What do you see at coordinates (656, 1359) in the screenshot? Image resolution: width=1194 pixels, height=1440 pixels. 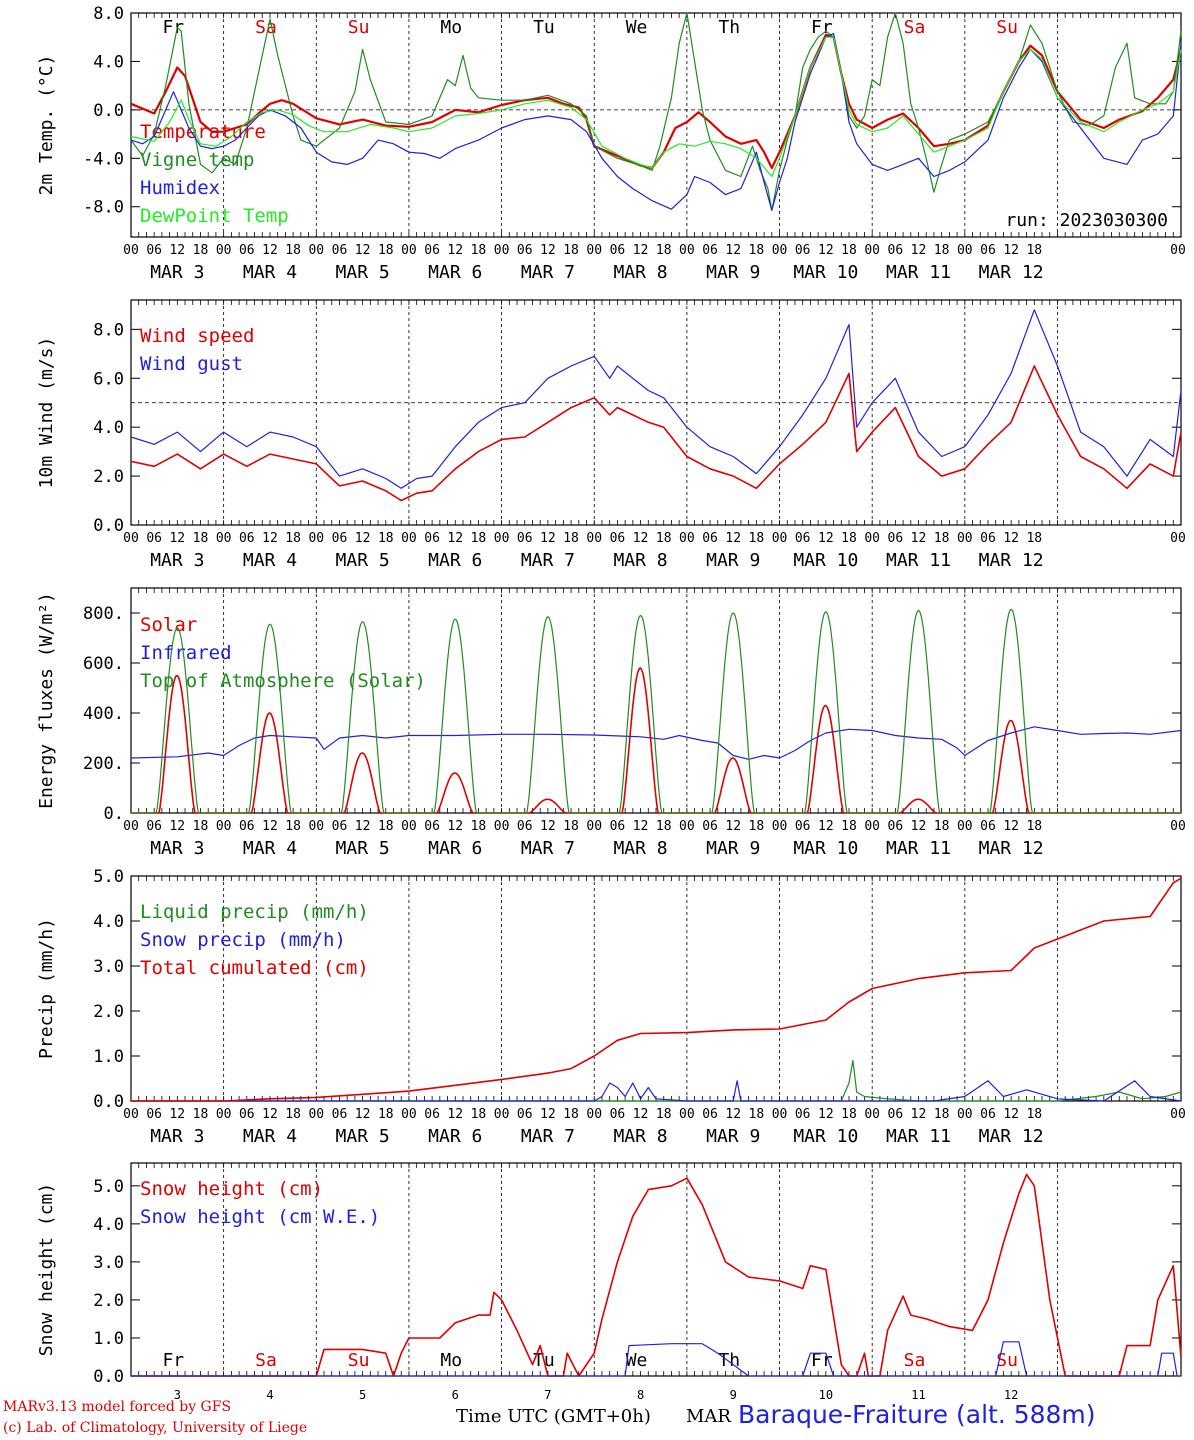 I see `series-line-snow-height-cm-w-e-` at bounding box center [656, 1359].